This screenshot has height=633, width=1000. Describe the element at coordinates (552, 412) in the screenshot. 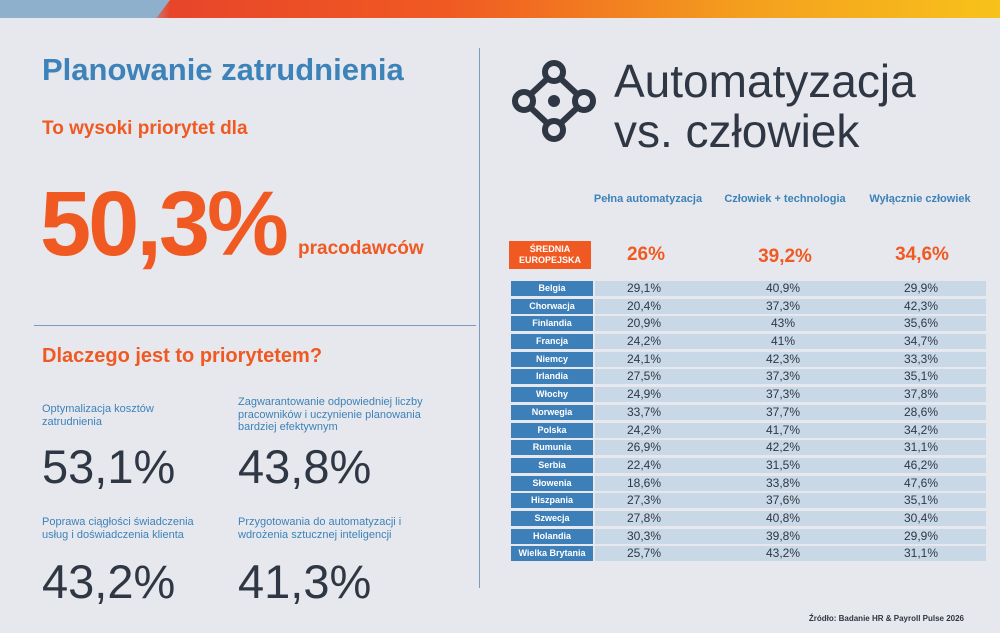

I see `country-label: Norwegia` at that location.